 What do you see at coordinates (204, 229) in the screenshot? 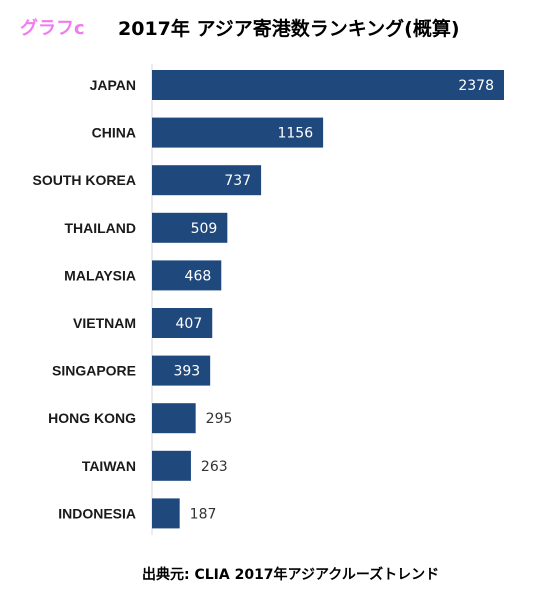
I see `value-label-thailand: 509` at bounding box center [204, 229].